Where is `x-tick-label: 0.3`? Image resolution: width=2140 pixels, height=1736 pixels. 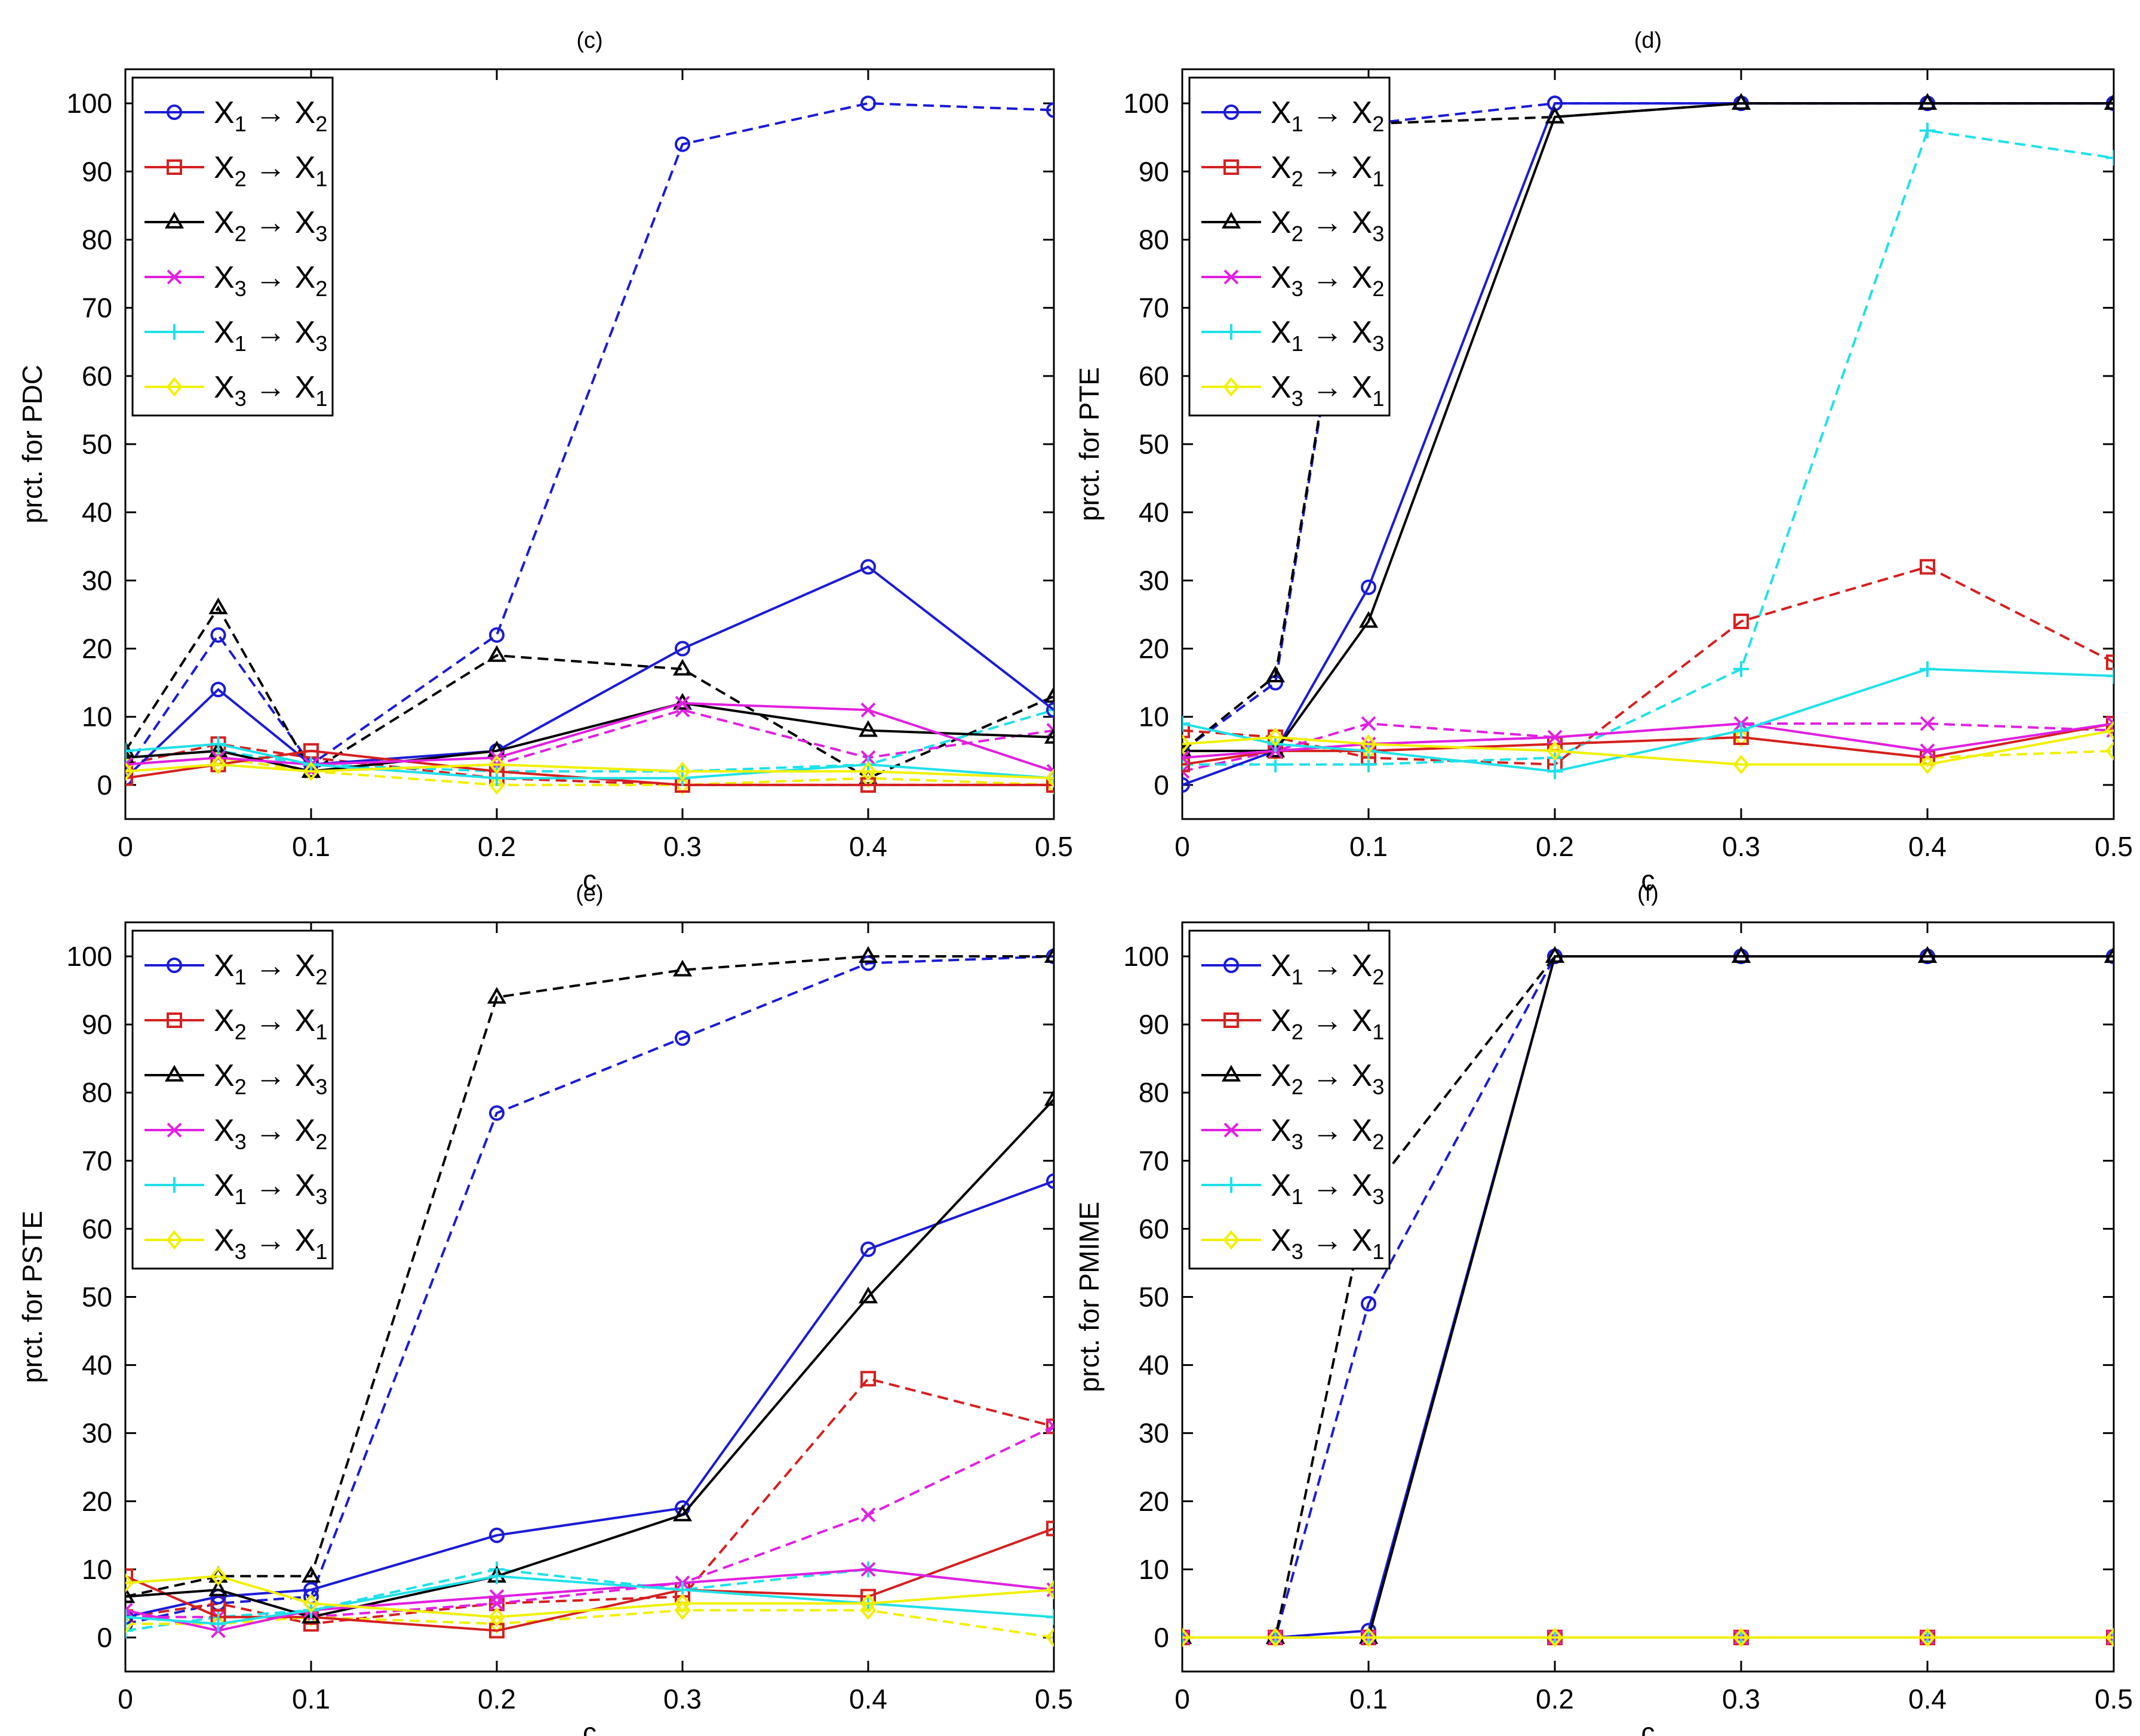
x-tick-label: 0.3 is located at coordinates (1741, 846).